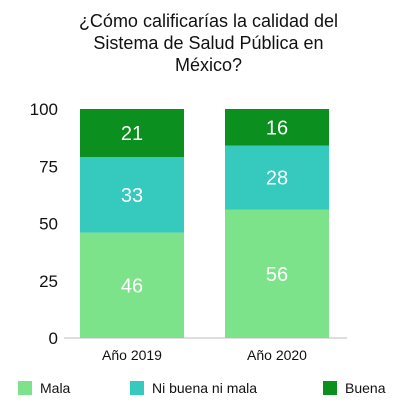  I want to click on data-label-buena-ano-2020: 16, so click(277, 128).